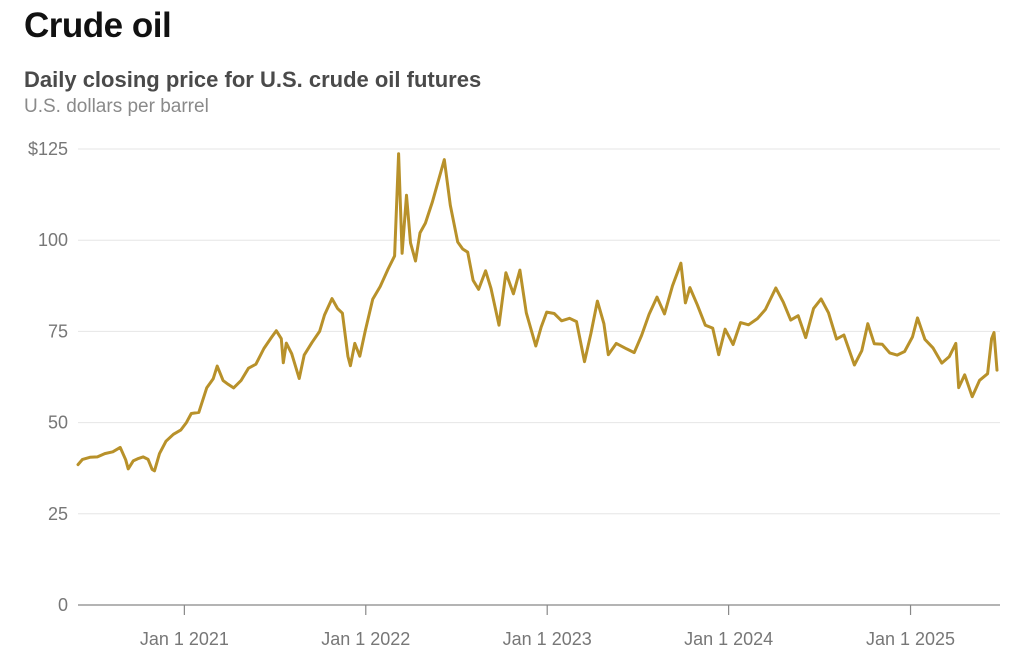  What do you see at coordinates (58, 423) in the screenshot?
I see `y-tick-label: 50` at bounding box center [58, 423].